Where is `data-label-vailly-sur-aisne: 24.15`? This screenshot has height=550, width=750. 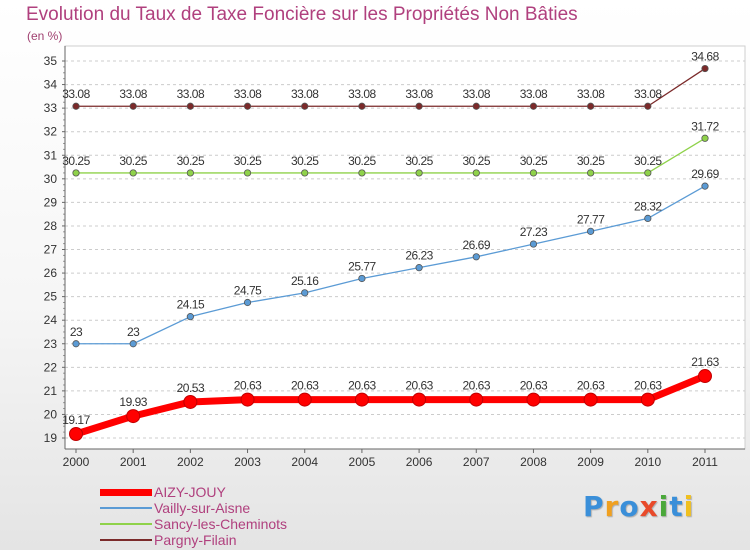
data-label-vailly-sur-aisne: 24.15 is located at coordinates (191, 305).